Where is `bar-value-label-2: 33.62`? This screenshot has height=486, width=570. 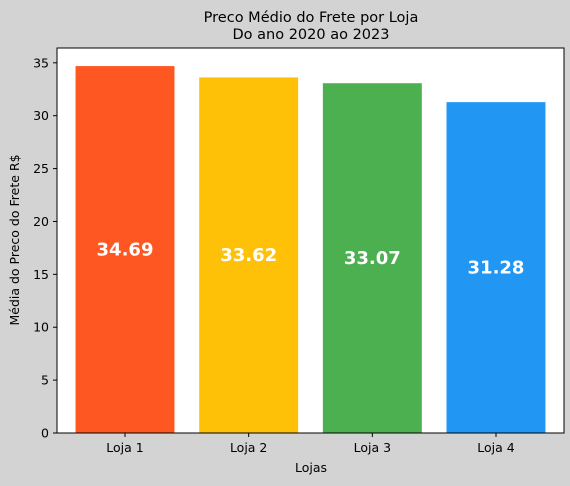
bar-value-label-2: 33.62 is located at coordinates (248, 255).